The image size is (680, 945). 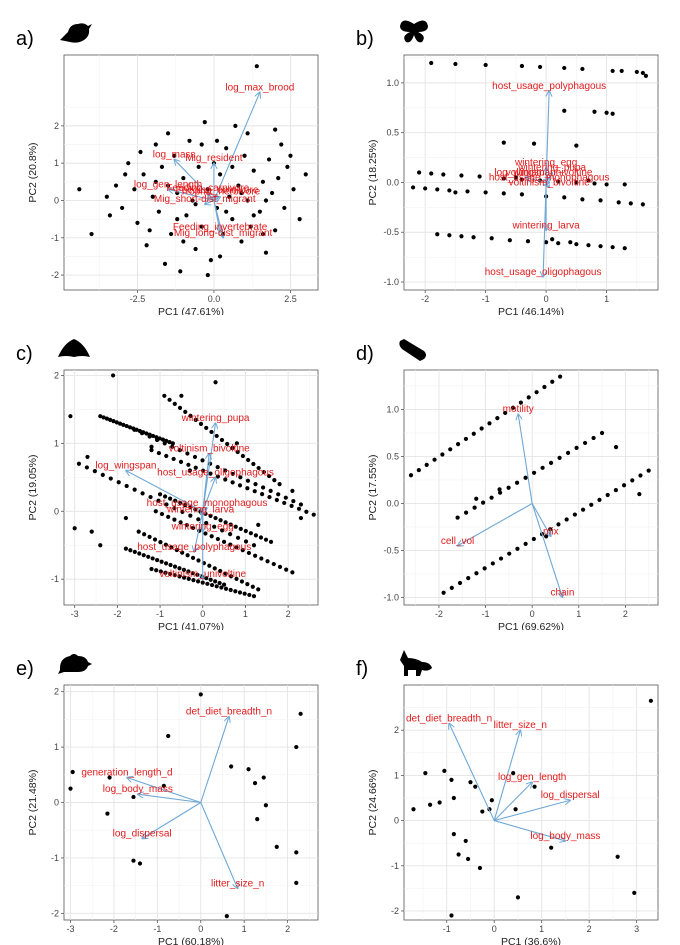 I want to click on y-axis-title: PC2 (17.55%), so click(x=373, y=488).